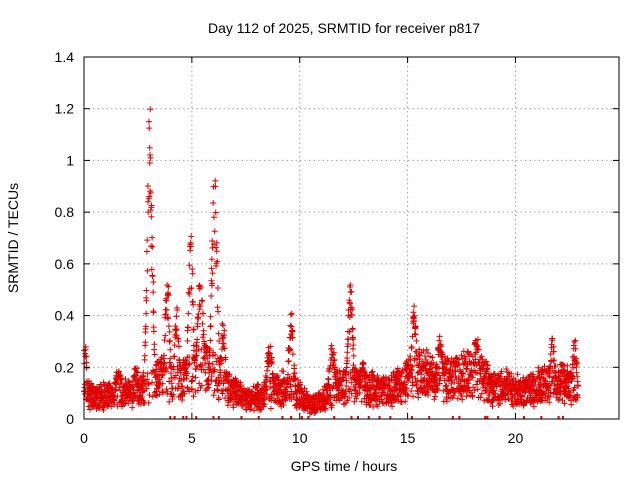 The width and height of the screenshot is (640, 480). I want to click on x-tick-label: 5, so click(192, 438).